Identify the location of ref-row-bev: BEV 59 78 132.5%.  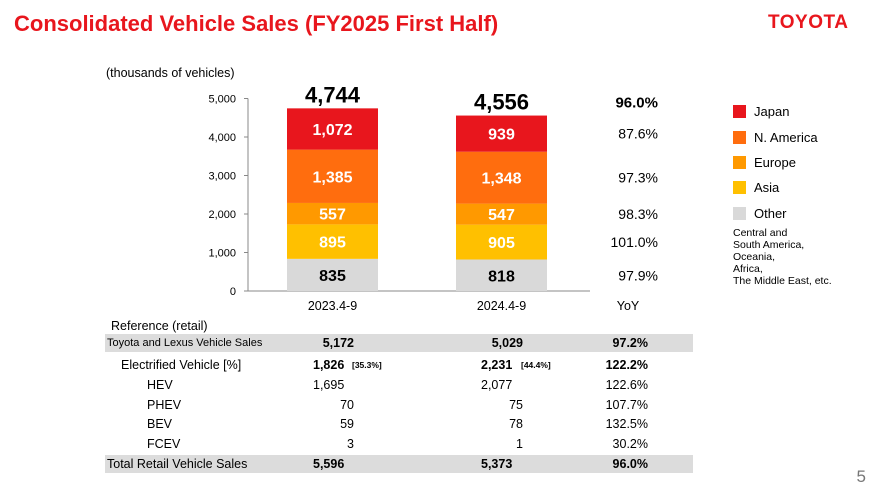
(399, 424).